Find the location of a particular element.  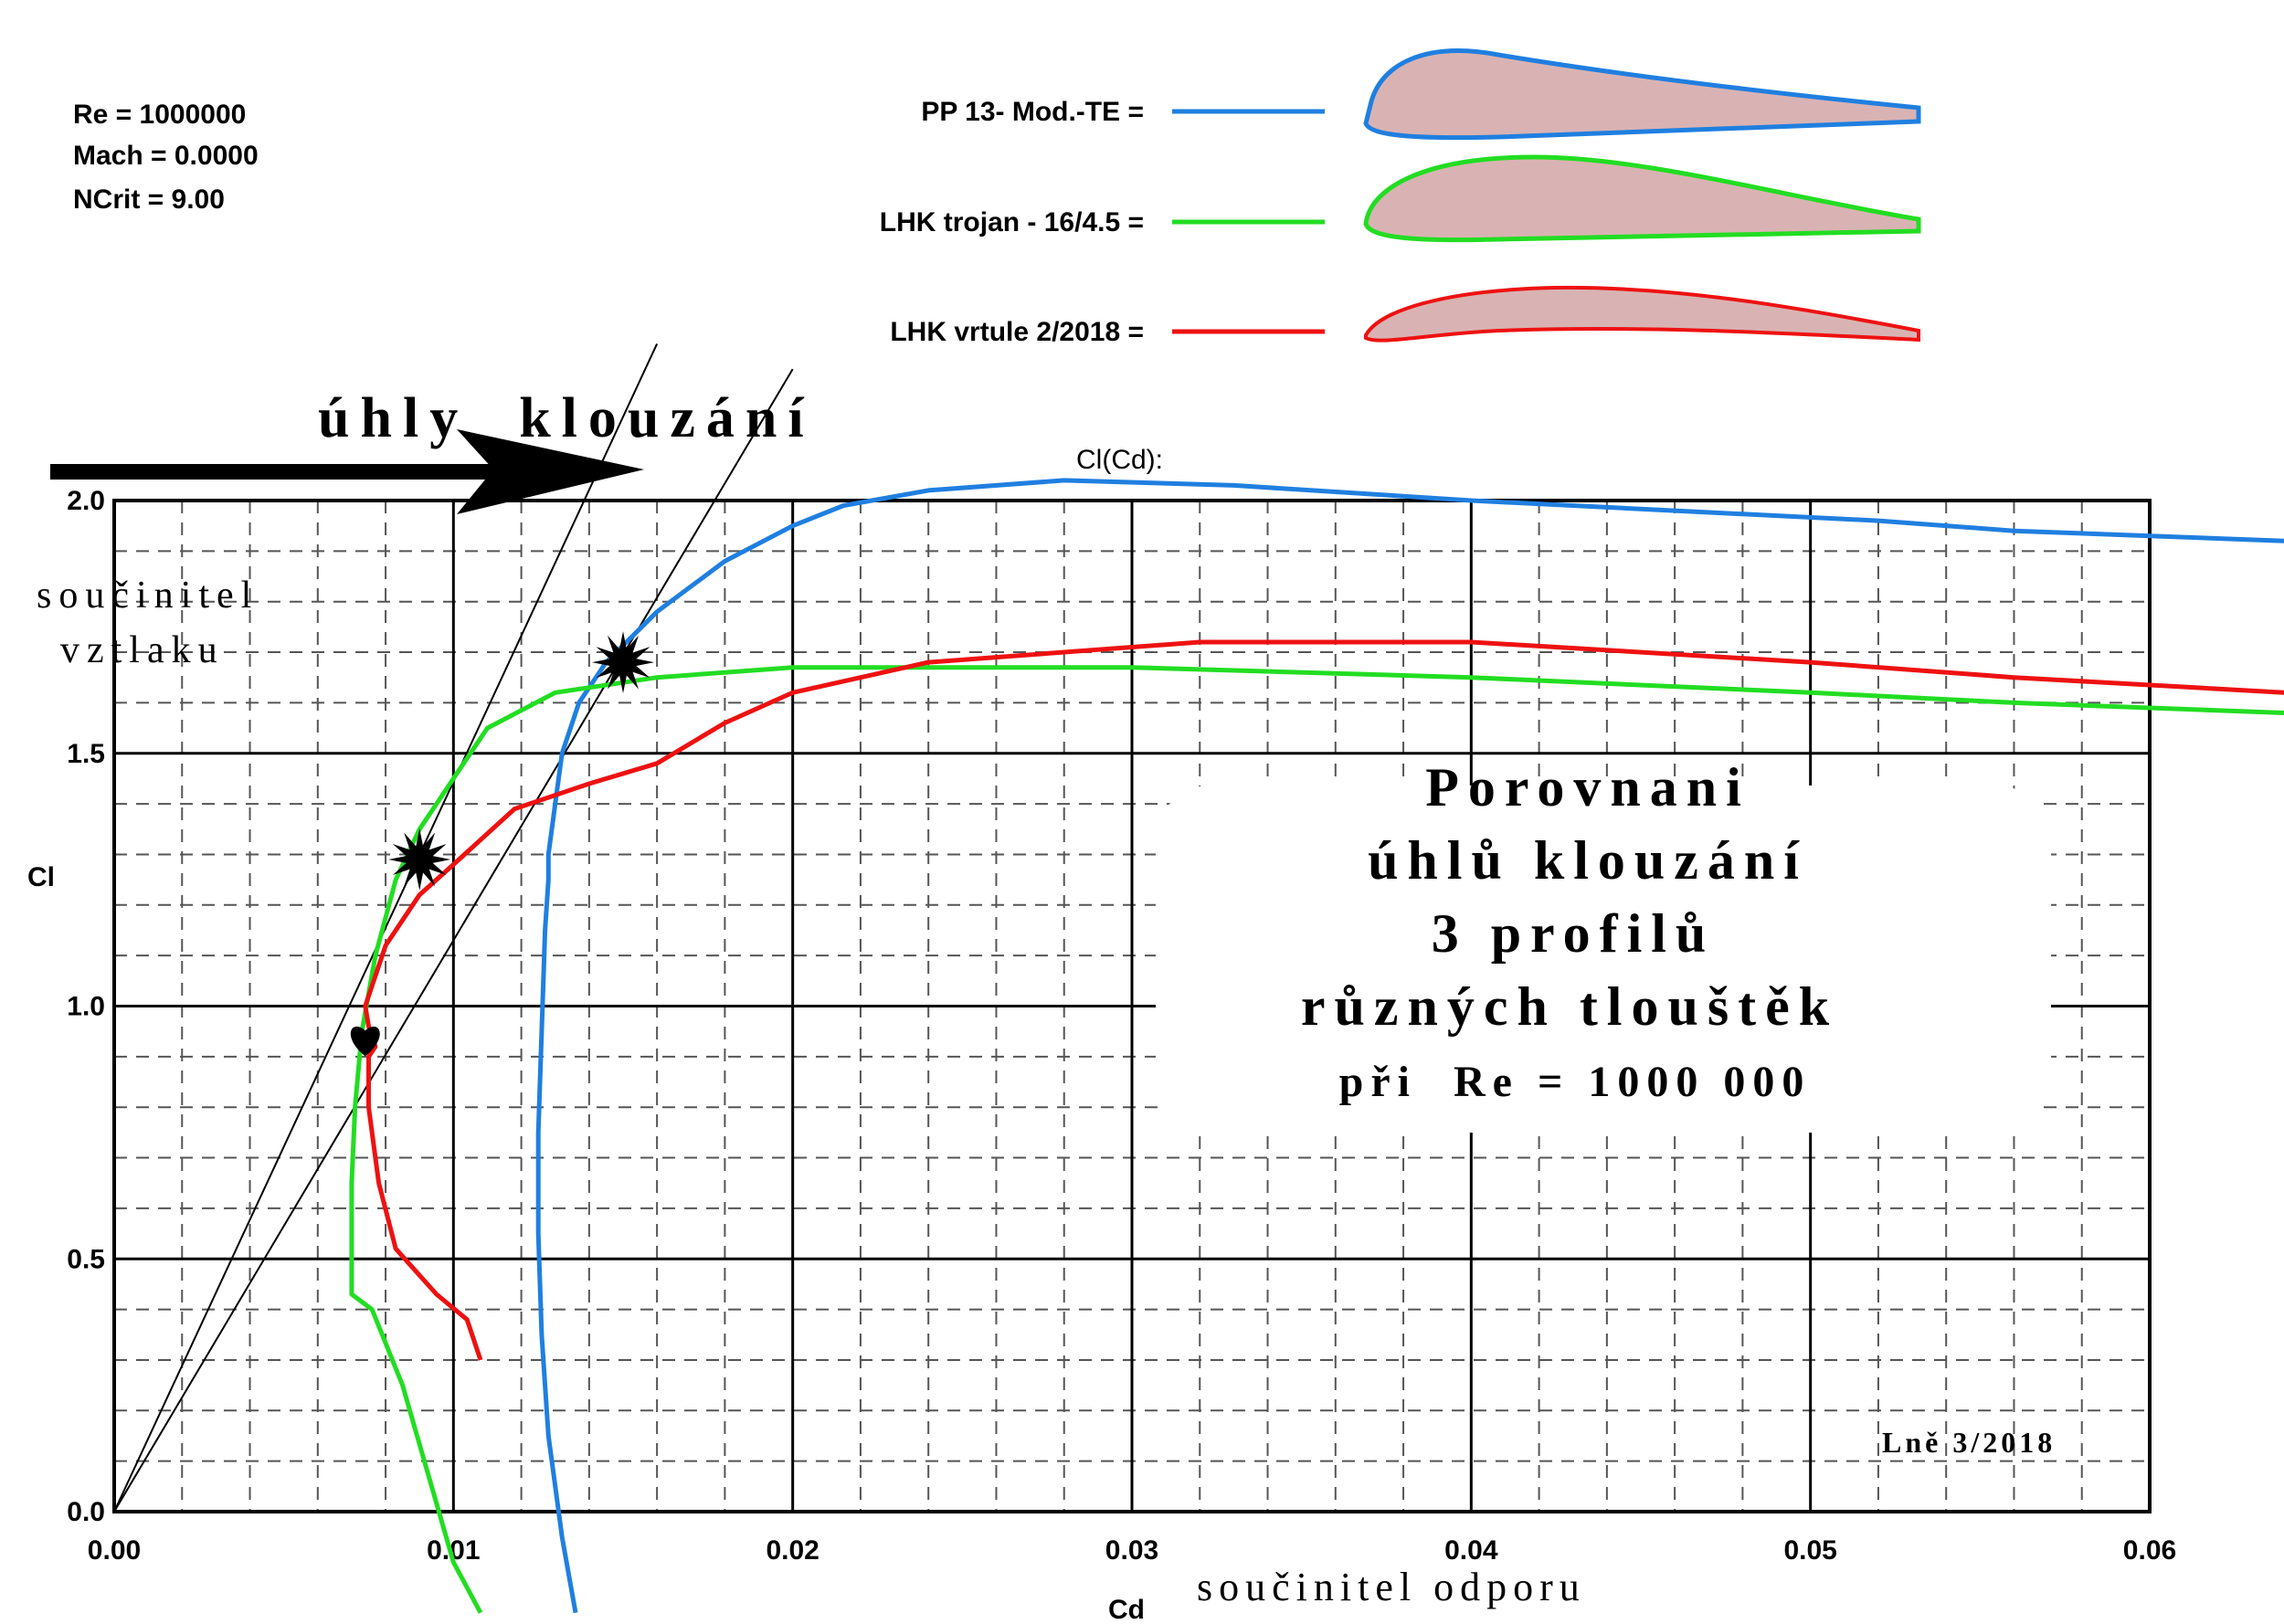

param-mach: Mach = 0.0000 is located at coordinates (166, 156).